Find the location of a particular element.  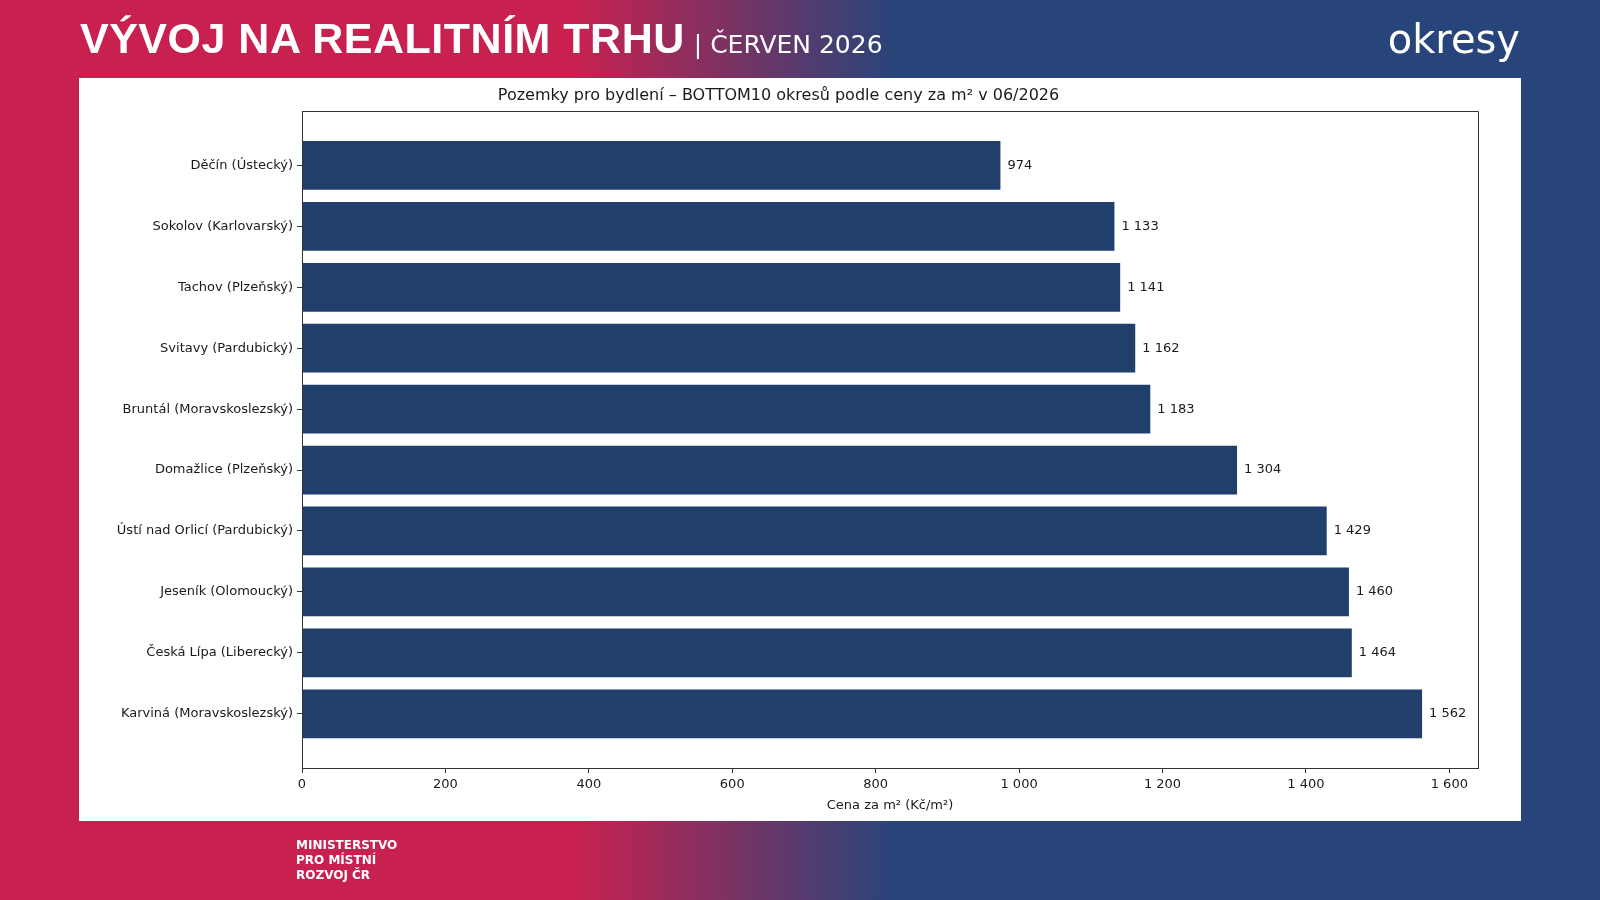

x-axis-title: Cena za m² (Kč/m²) is located at coordinates (890, 804).